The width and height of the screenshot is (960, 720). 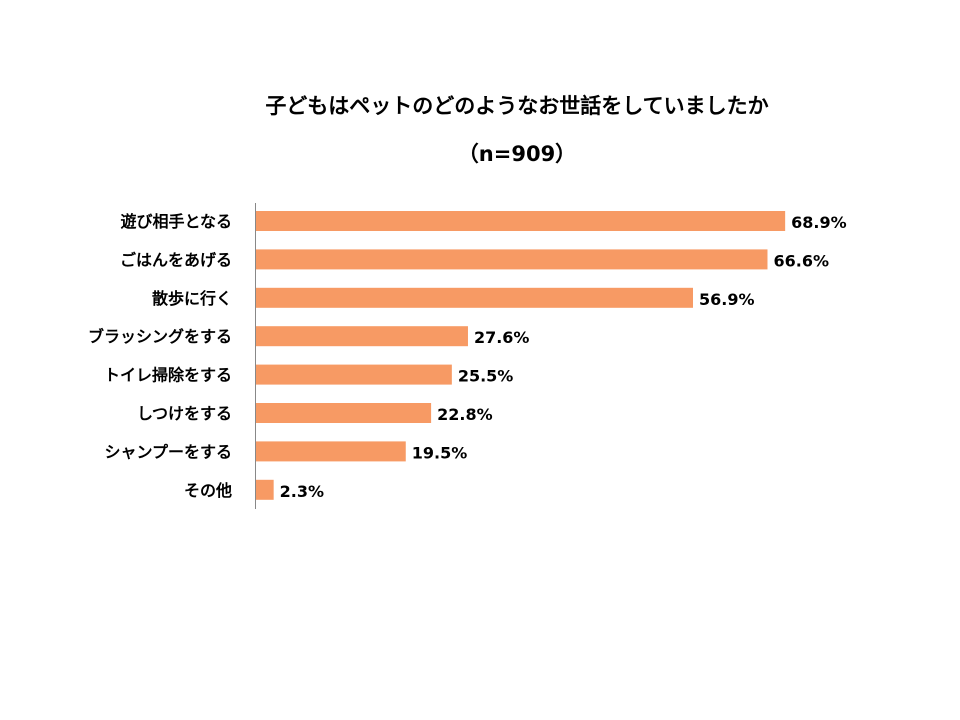 I want to click on data-label: 66.6%, so click(x=801, y=260).